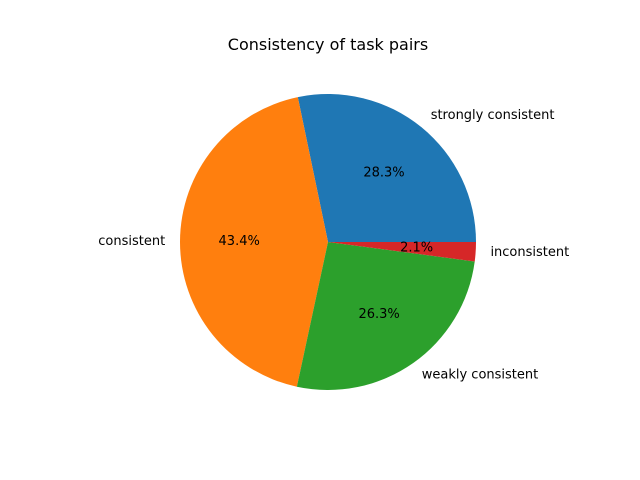 The height and width of the screenshot is (480, 640). What do you see at coordinates (131, 241) in the screenshot?
I see `slice-label-consistent: consistent` at bounding box center [131, 241].